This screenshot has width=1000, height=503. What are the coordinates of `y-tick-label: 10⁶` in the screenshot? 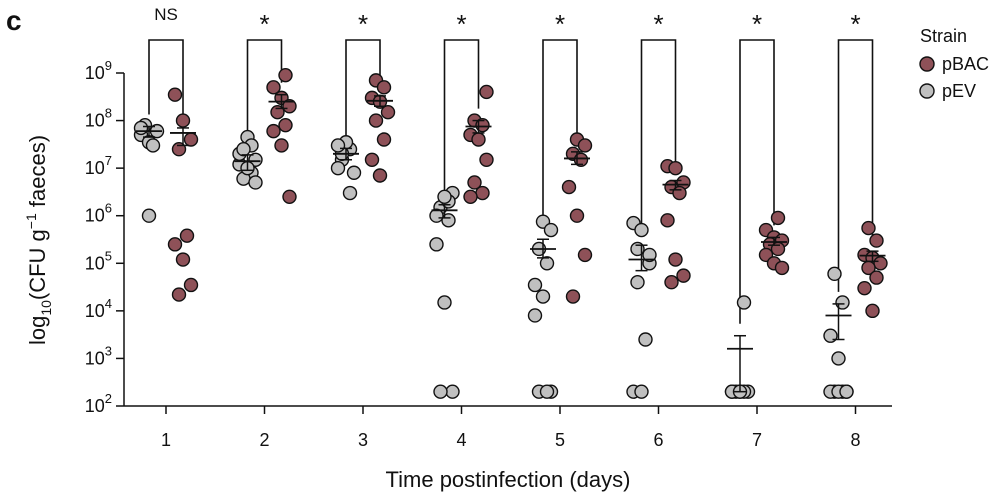 It's located at (98, 213).